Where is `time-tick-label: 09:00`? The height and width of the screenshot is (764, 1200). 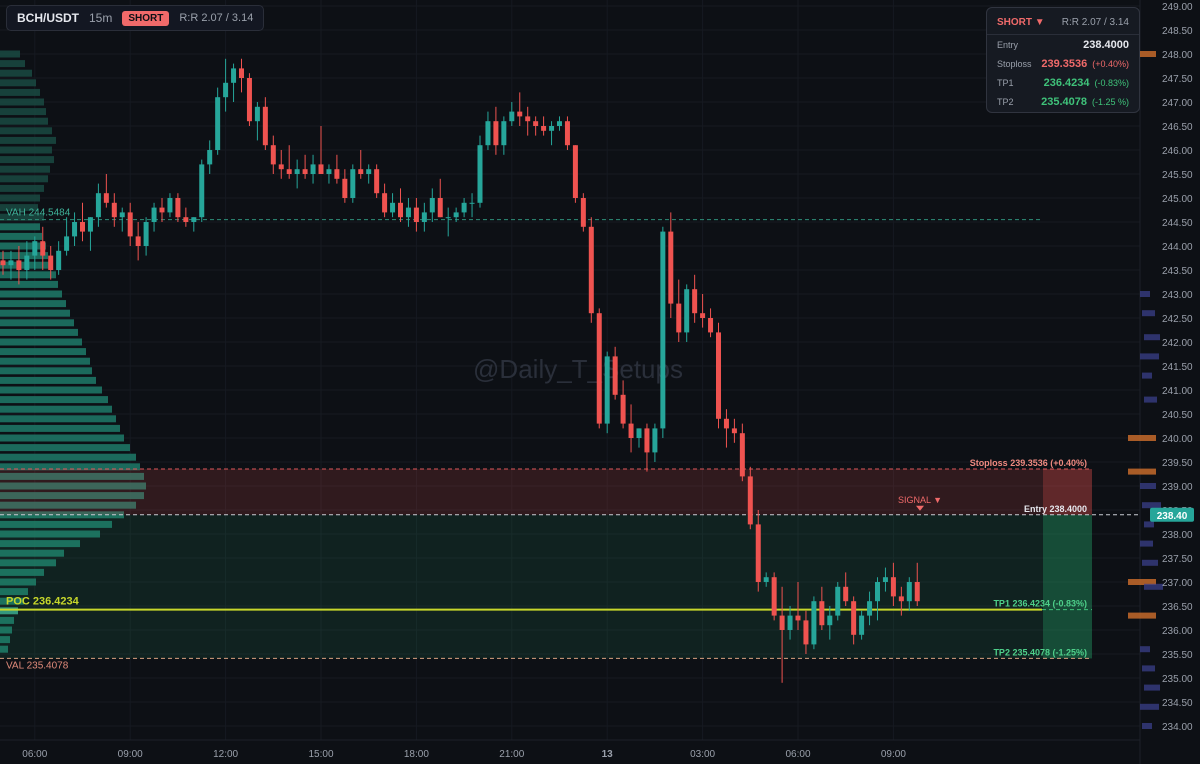
time-tick-label: 09:00 is located at coordinates (130, 754).